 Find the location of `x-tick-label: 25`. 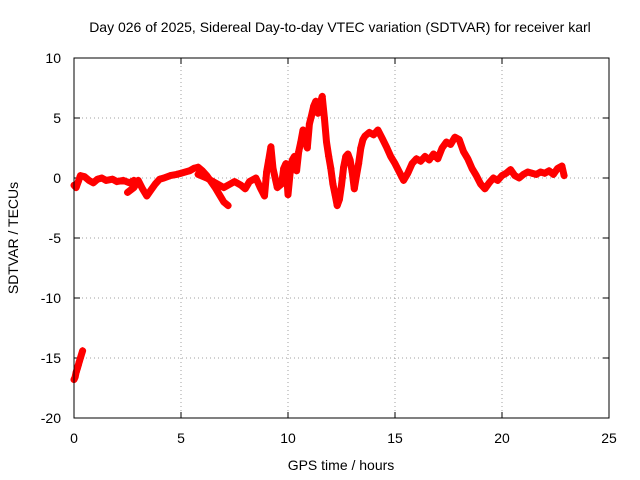

x-tick-label: 25 is located at coordinates (609, 438).